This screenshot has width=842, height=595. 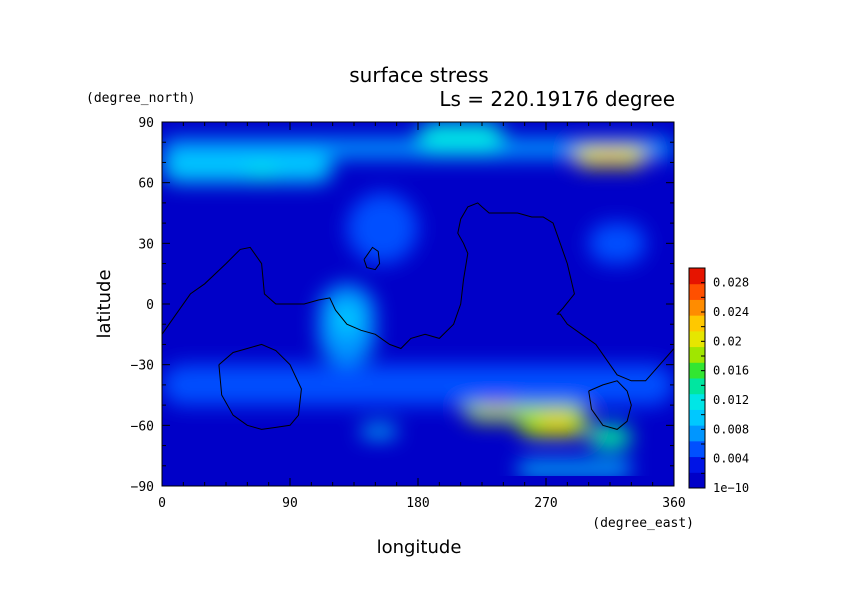 What do you see at coordinates (731, 400) in the screenshot?
I see `colorbar-tick-label: 0.012` at bounding box center [731, 400].